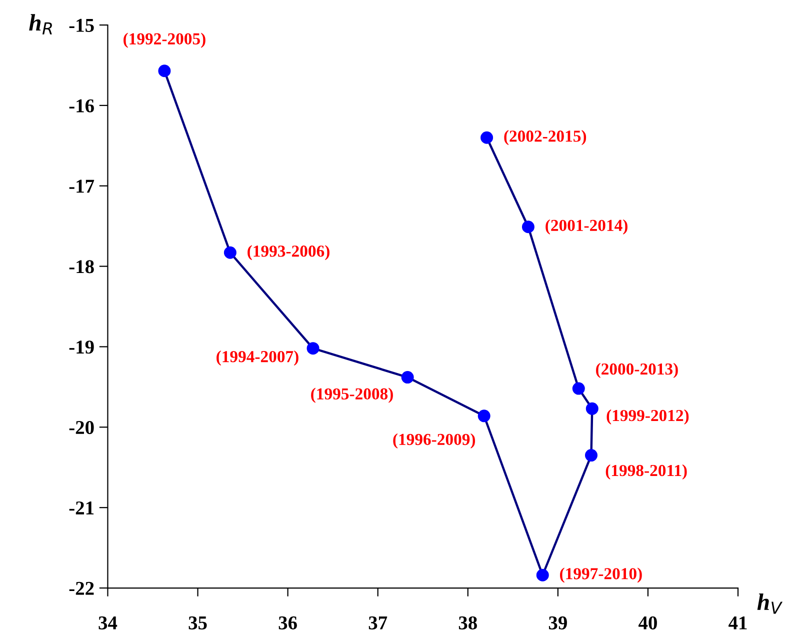 The width and height of the screenshot is (807, 635). Describe the element at coordinates (647, 623) in the screenshot. I see `x-tick-label: 40` at that location.